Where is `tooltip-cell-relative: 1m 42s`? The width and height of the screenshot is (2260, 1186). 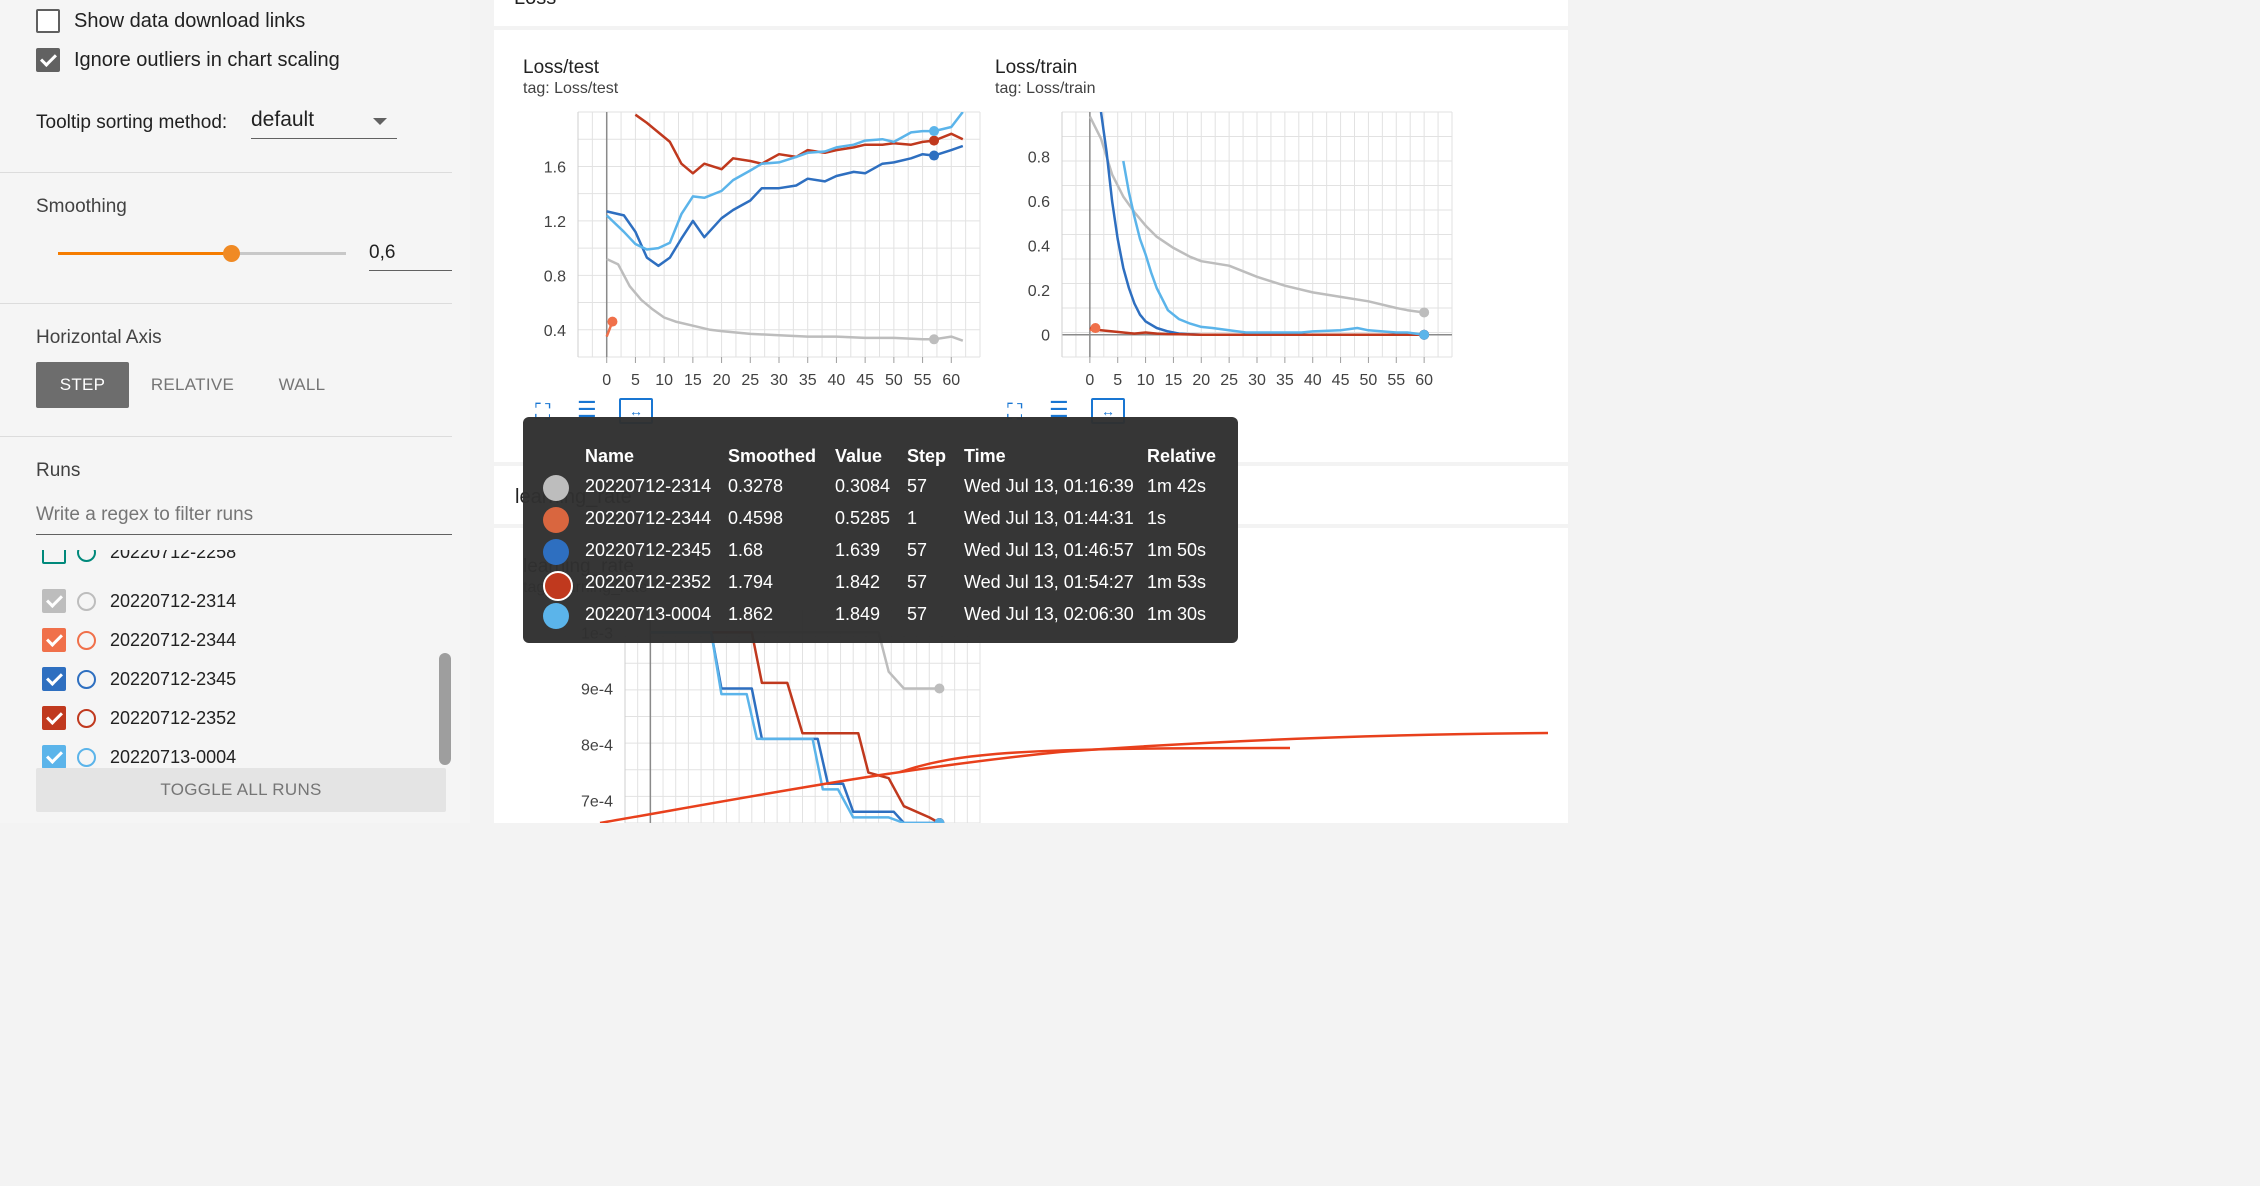 tooltip-cell-relative: 1m 42s is located at coordinates (1177, 486).